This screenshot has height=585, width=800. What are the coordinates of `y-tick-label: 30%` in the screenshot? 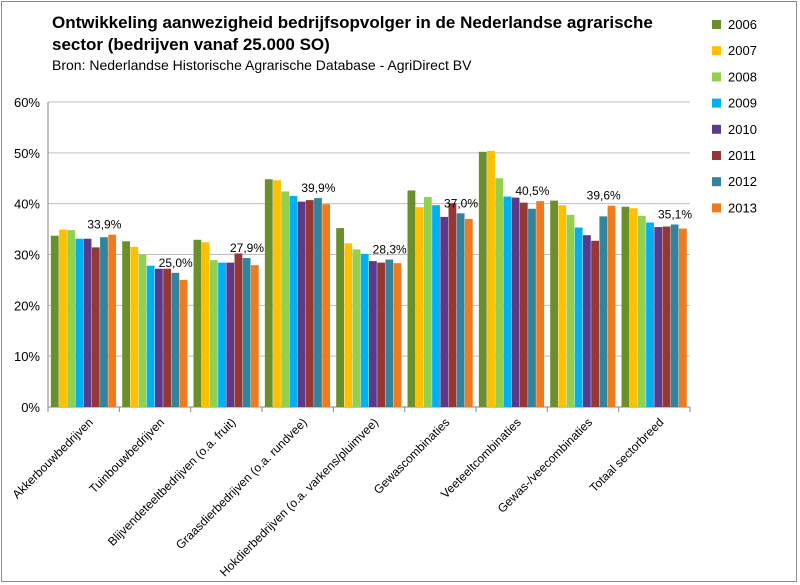 It's located at (27, 255).